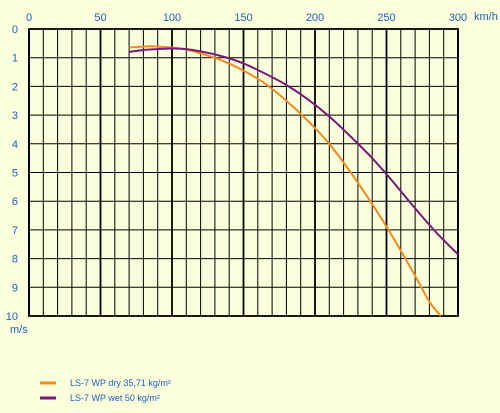 The height and width of the screenshot is (413, 500). Describe the element at coordinates (458, 18) in the screenshot. I see `x-tick-label: 300` at that location.